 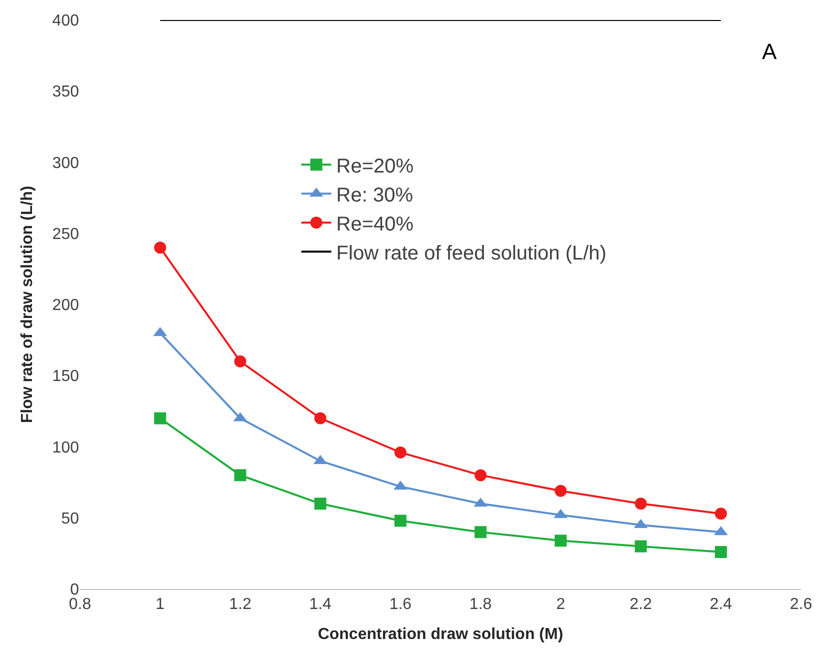 I want to click on x-tick-label: 1, so click(x=160, y=605).